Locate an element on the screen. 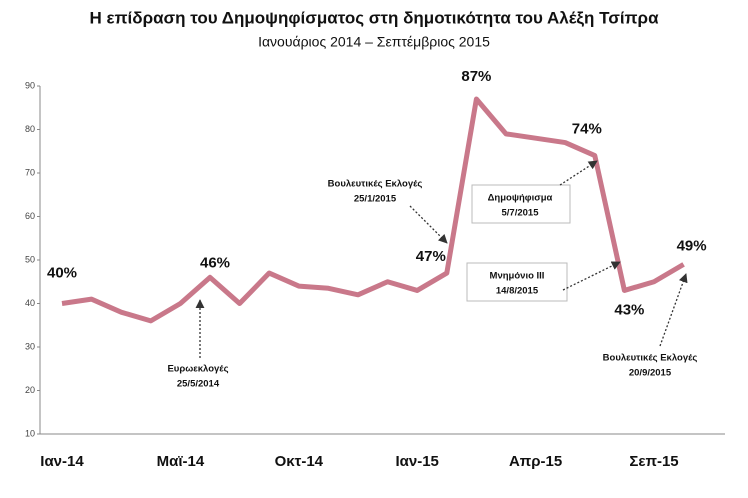 This screenshot has height=498, width=748. y-tick-label: 20 is located at coordinates (30, 390).